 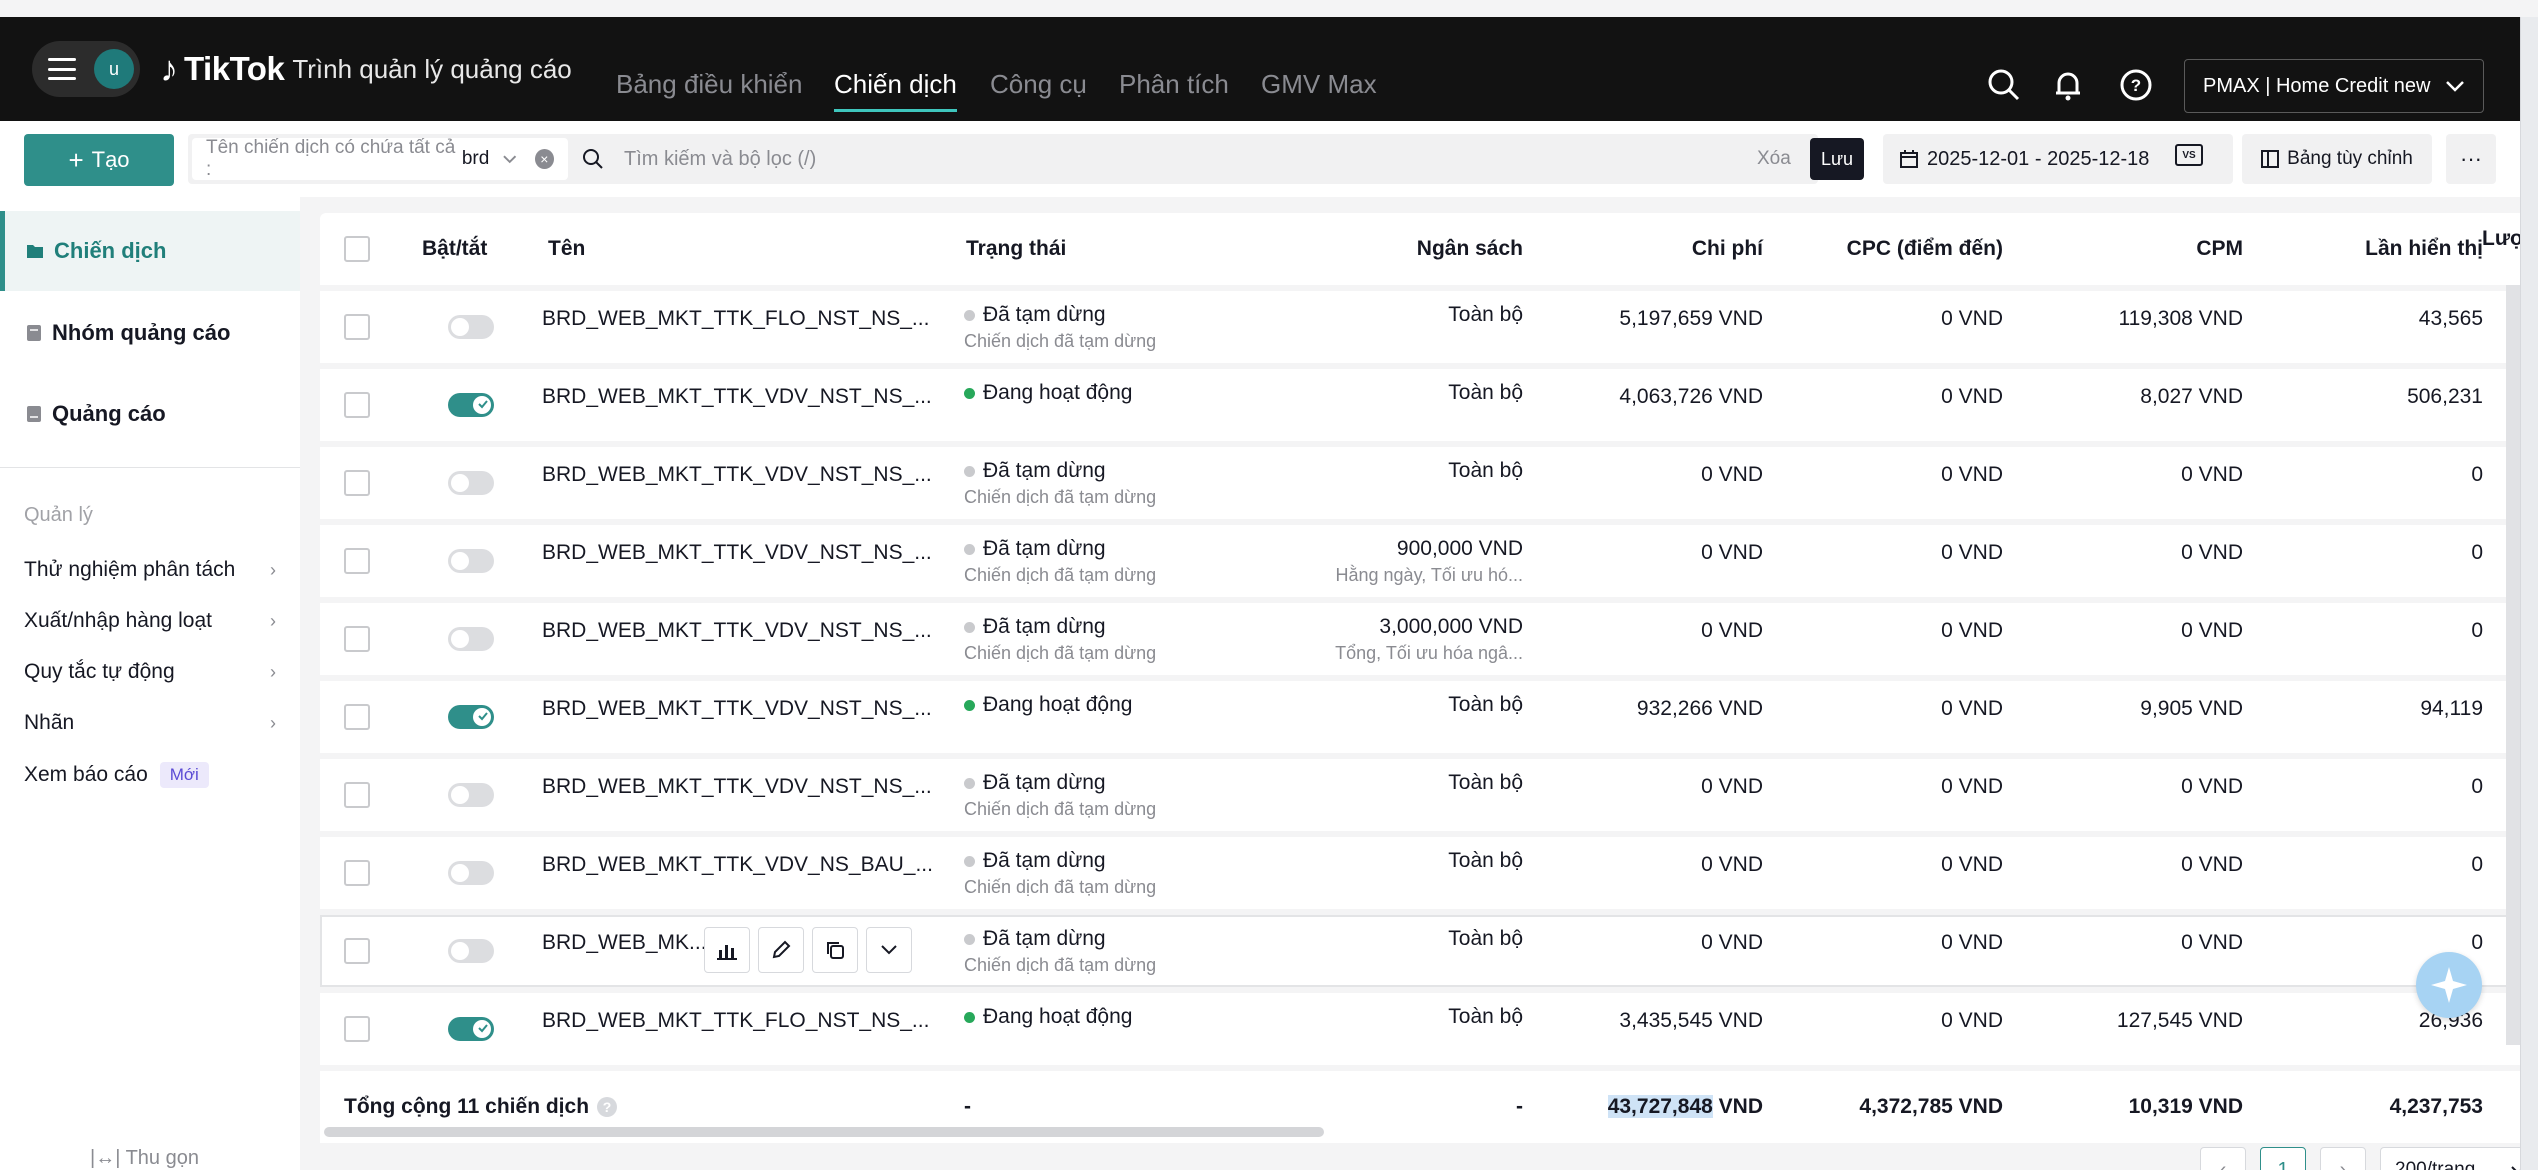 I want to click on sidebar-item-ad-groups: Nhóm quảng cáo, so click(x=150, y=333).